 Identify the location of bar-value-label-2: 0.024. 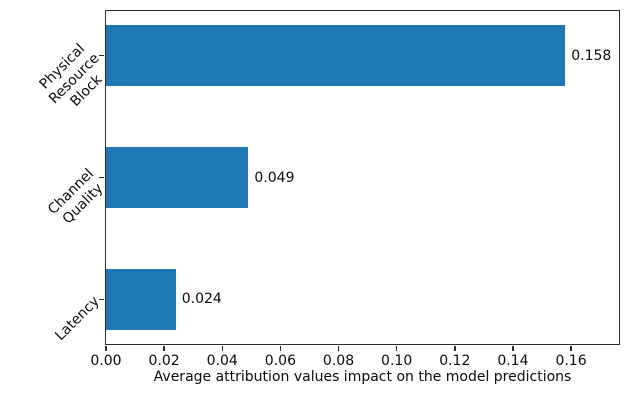
(201, 299).